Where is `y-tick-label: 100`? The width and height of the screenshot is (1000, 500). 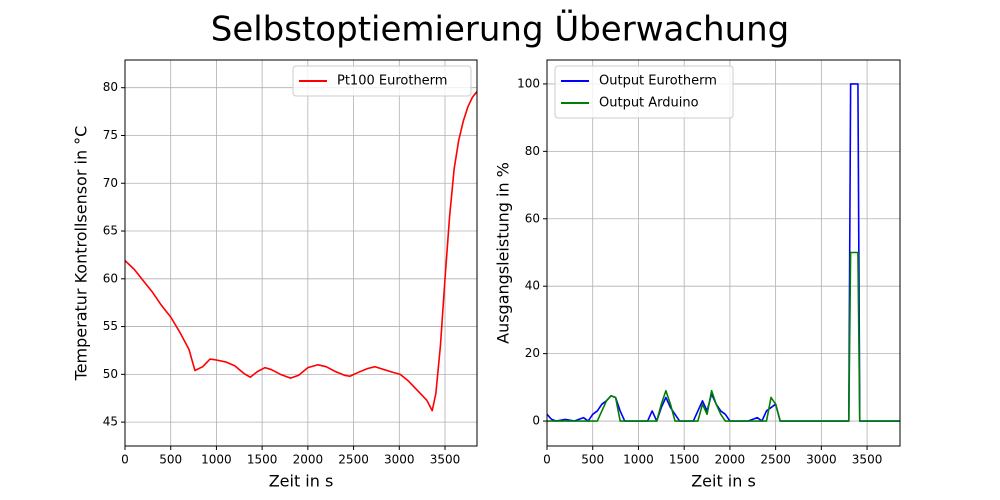
y-tick-label: 100 is located at coordinates (528, 83).